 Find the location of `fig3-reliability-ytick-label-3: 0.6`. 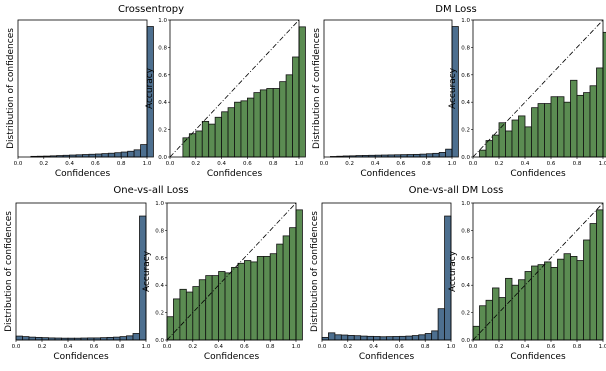

fig3-reliability-ytick-label-3: 0.6 is located at coordinates (159, 259).